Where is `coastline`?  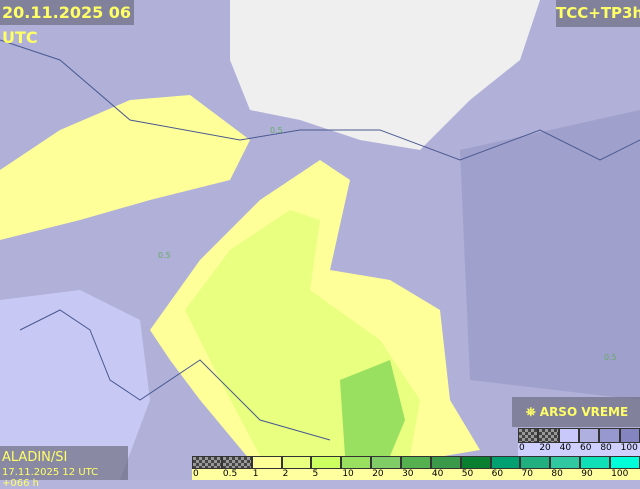 coastline is located at coordinates (175, 375).